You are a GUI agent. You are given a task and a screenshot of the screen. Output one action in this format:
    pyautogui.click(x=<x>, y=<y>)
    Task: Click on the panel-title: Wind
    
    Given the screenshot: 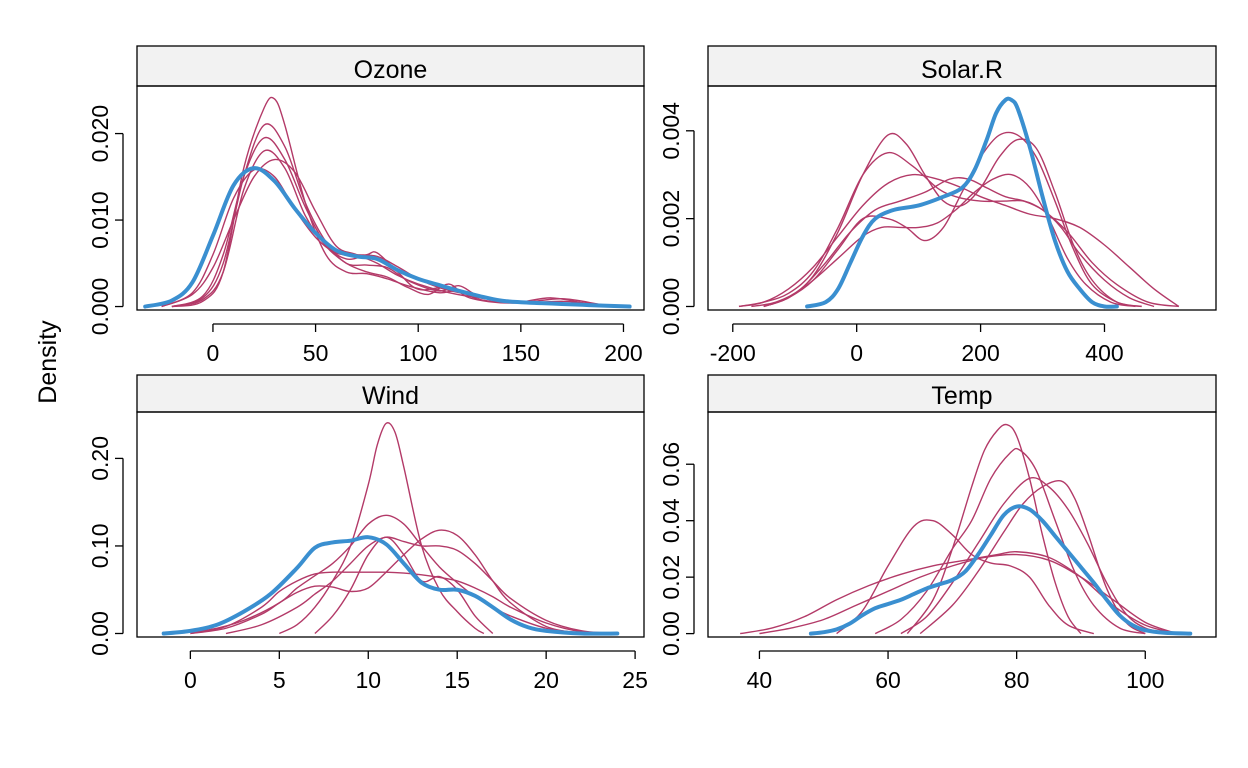 What is the action you would take?
    pyautogui.click(x=390, y=396)
    